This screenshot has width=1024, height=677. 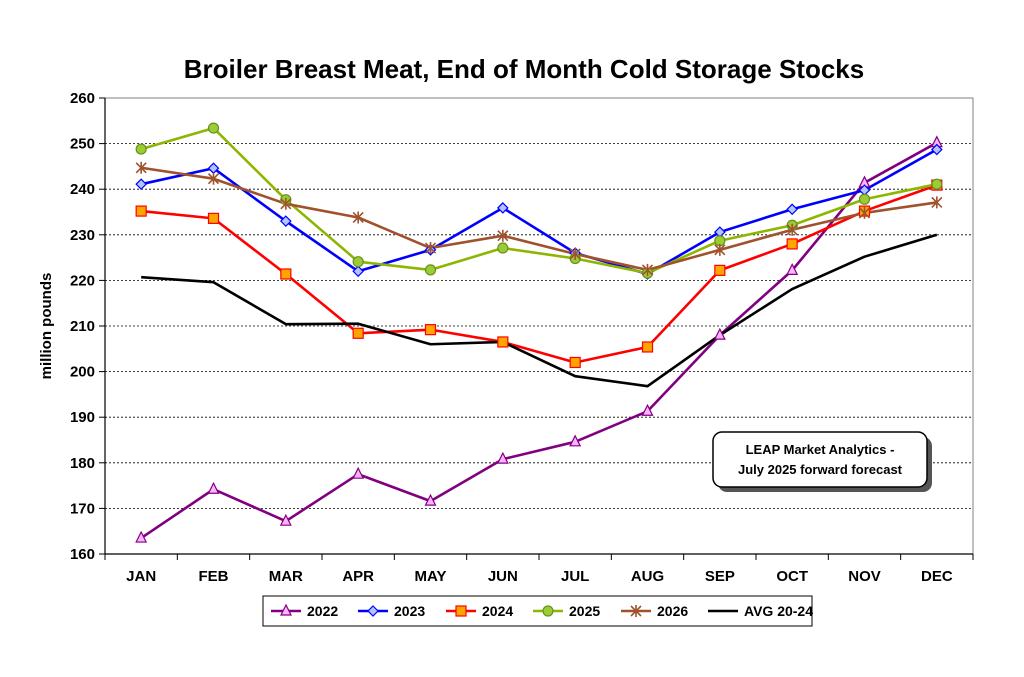 What do you see at coordinates (937, 576) in the screenshot?
I see `x-tick-label: DEC` at bounding box center [937, 576].